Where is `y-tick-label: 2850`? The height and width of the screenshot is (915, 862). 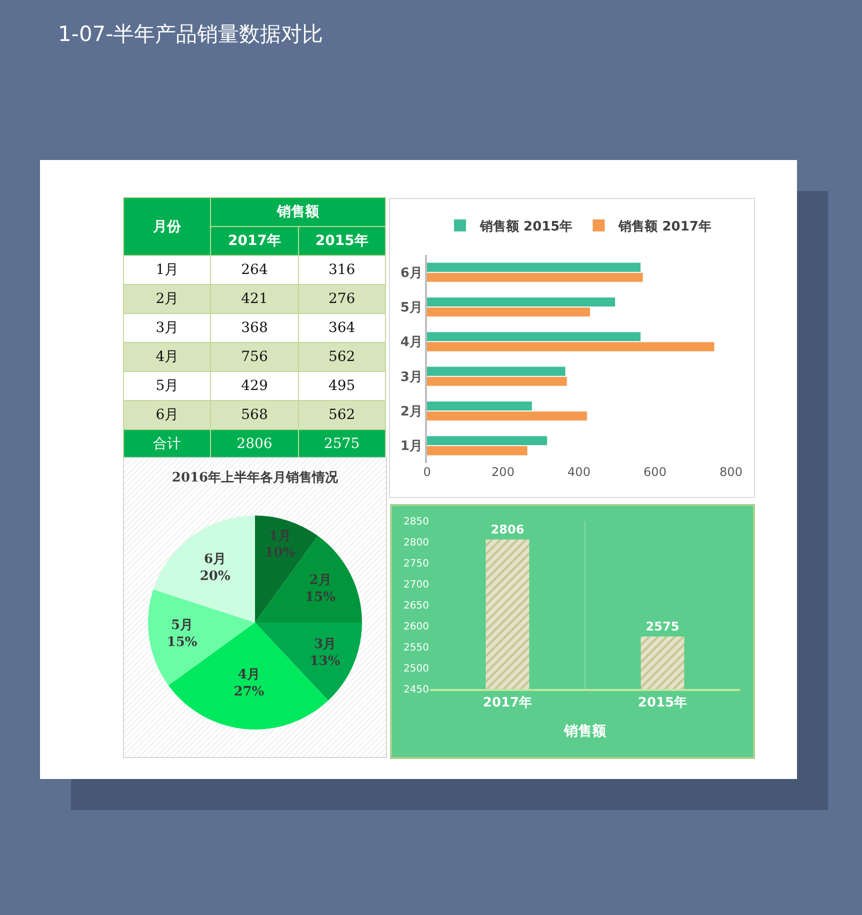
y-tick-label: 2850 is located at coordinates (416, 522).